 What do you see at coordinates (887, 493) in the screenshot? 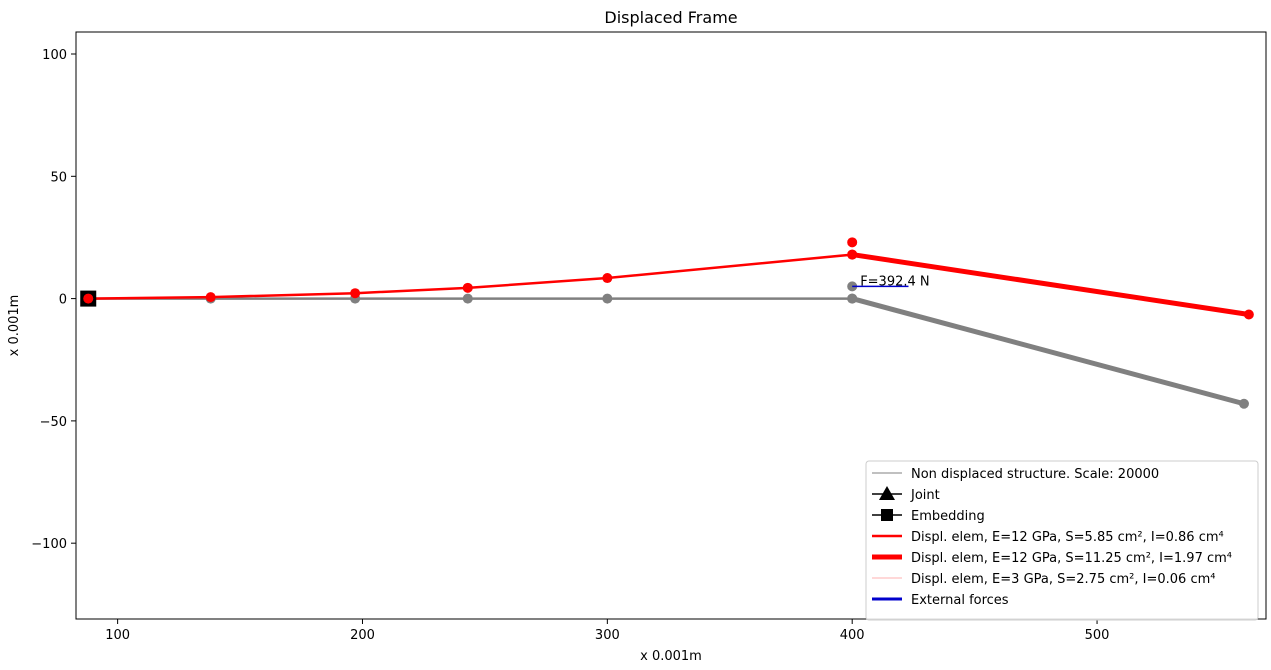
I see `legend-triangle-marker` at bounding box center [887, 493].